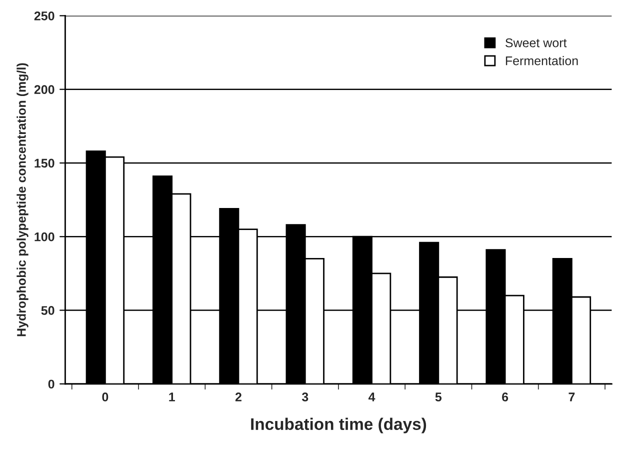  What do you see at coordinates (105, 397) in the screenshot?
I see `x-tick-label: 0` at bounding box center [105, 397].